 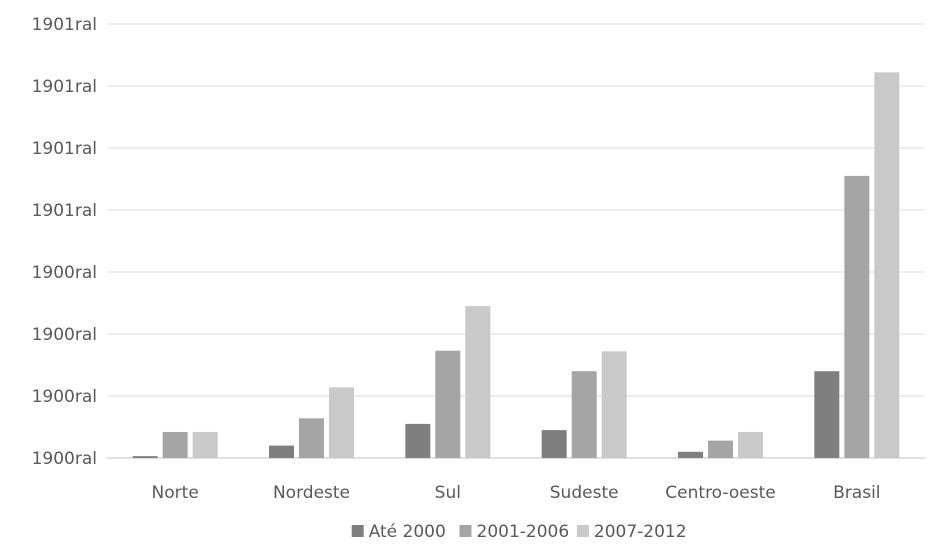 I want to click on x-category-label: Norte, so click(x=175, y=493).